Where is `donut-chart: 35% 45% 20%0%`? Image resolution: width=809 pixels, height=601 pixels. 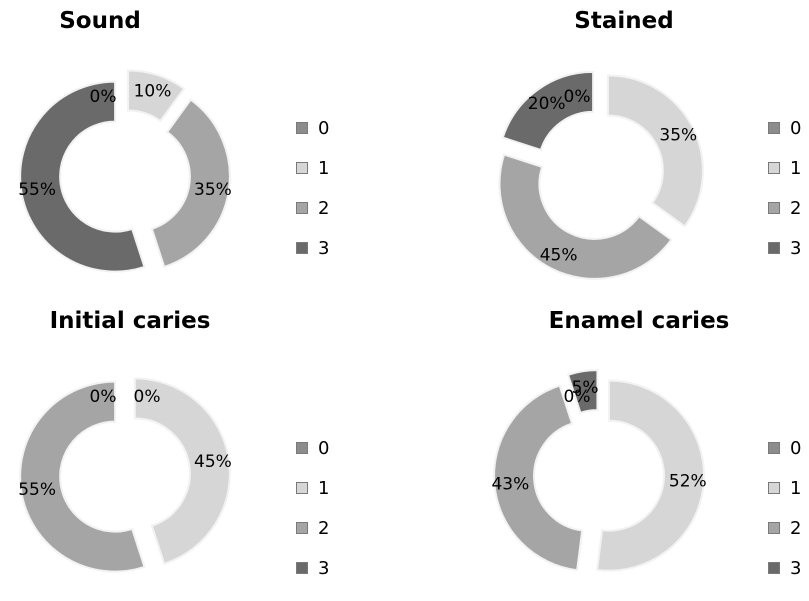
donut-chart: 35% 45% 20%0% is located at coordinates (601, 175).